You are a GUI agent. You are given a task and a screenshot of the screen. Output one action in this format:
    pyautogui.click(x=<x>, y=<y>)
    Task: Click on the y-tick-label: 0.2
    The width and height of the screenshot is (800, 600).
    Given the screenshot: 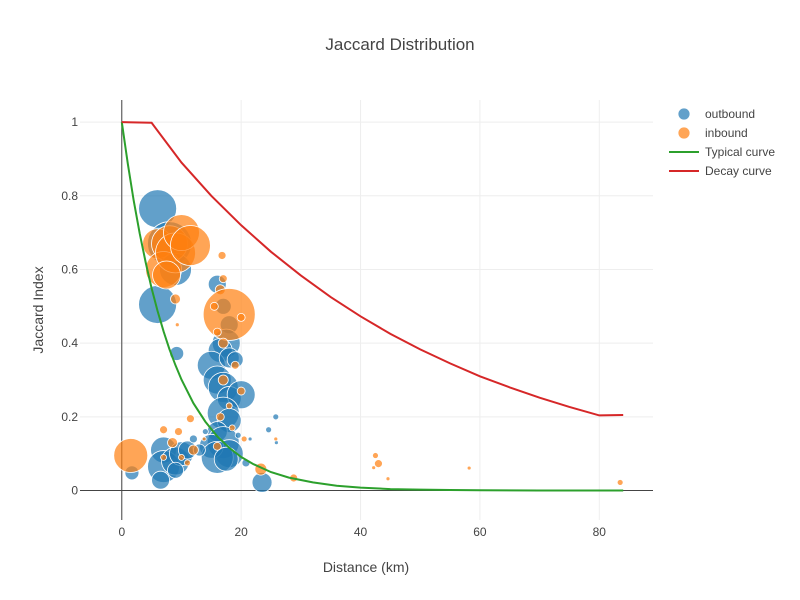 What is the action you would take?
    pyautogui.click(x=69, y=417)
    